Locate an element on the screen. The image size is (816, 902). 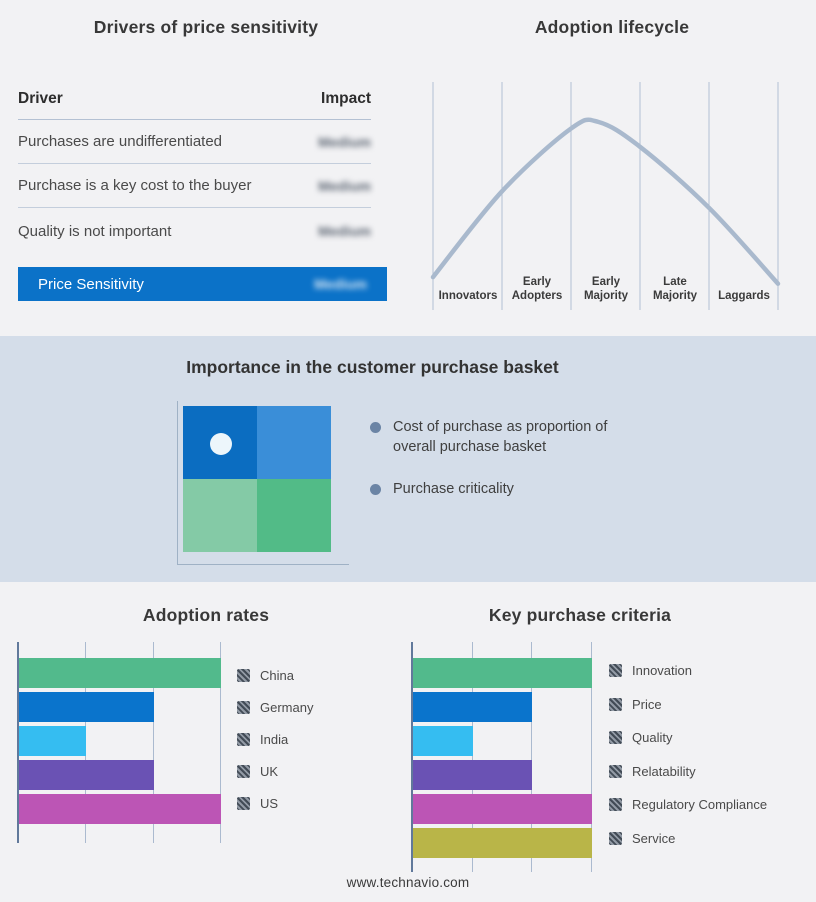
legend-label: Price is located at coordinates (647, 704).